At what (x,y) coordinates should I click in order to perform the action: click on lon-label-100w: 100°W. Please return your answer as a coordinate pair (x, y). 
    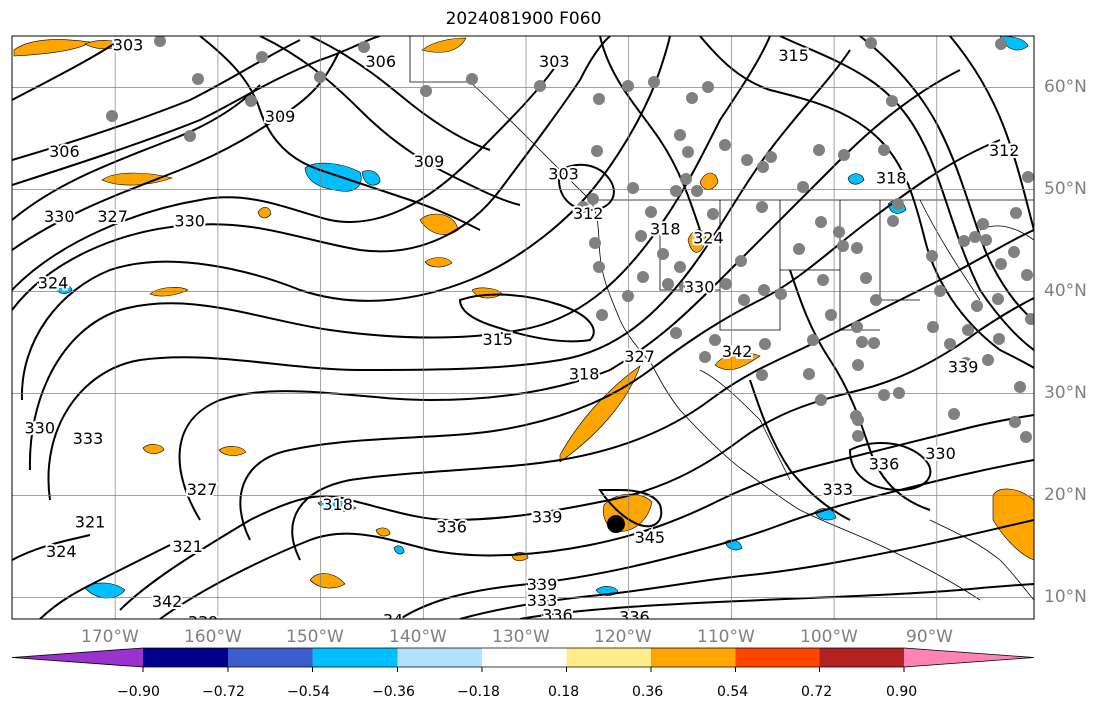
    Looking at the image, I should click on (829, 637).